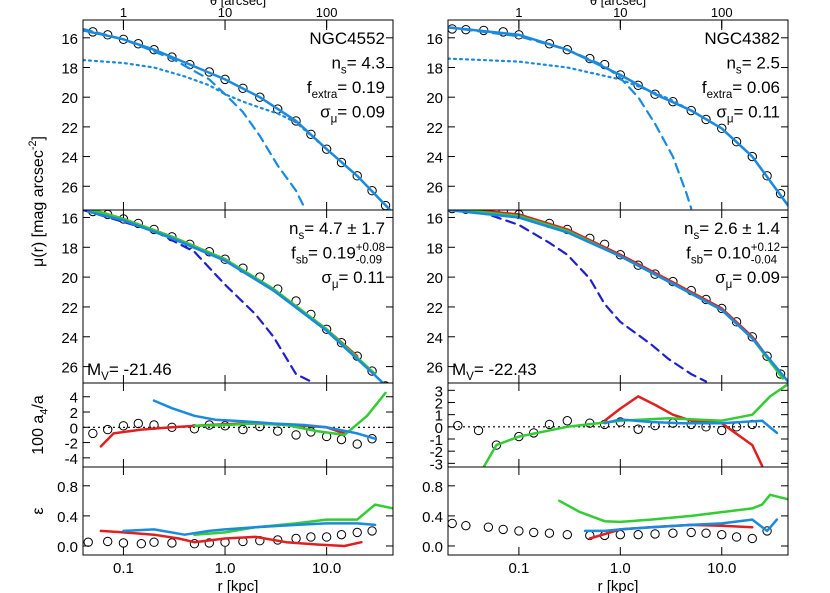 This screenshot has height=593, width=830. Describe the element at coordinates (37, 201) in the screenshot. I see `y-axis-title: μ(r) [mag arcsec-2]` at that location.